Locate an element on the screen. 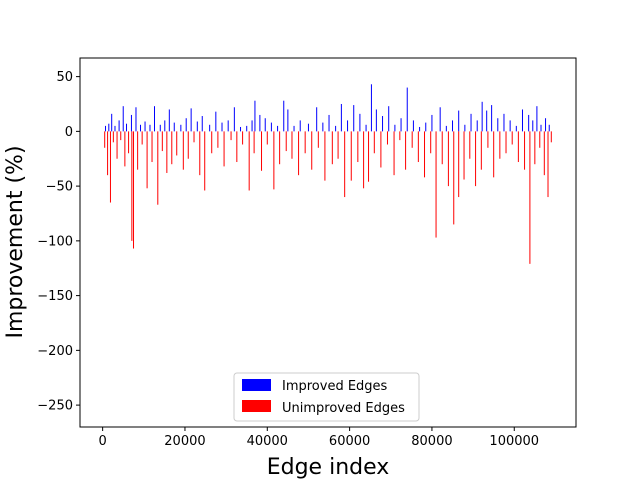 The height and width of the screenshot is (484, 640). x-tick-label: 0 is located at coordinates (102, 441).